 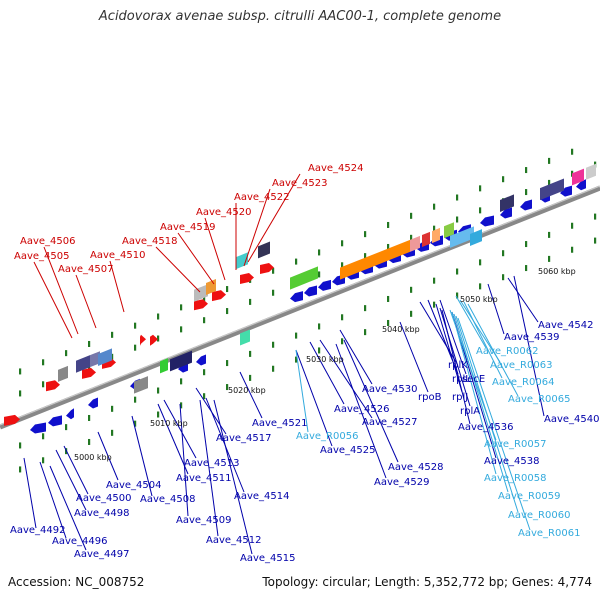 I want to click on gene-label: Aave_4508, so click(x=168, y=499).